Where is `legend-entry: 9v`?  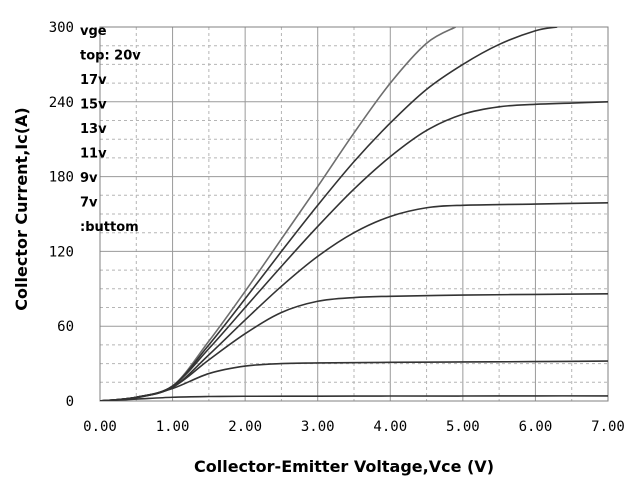 legend-entry: 9v is located at coordinates (89, 178).